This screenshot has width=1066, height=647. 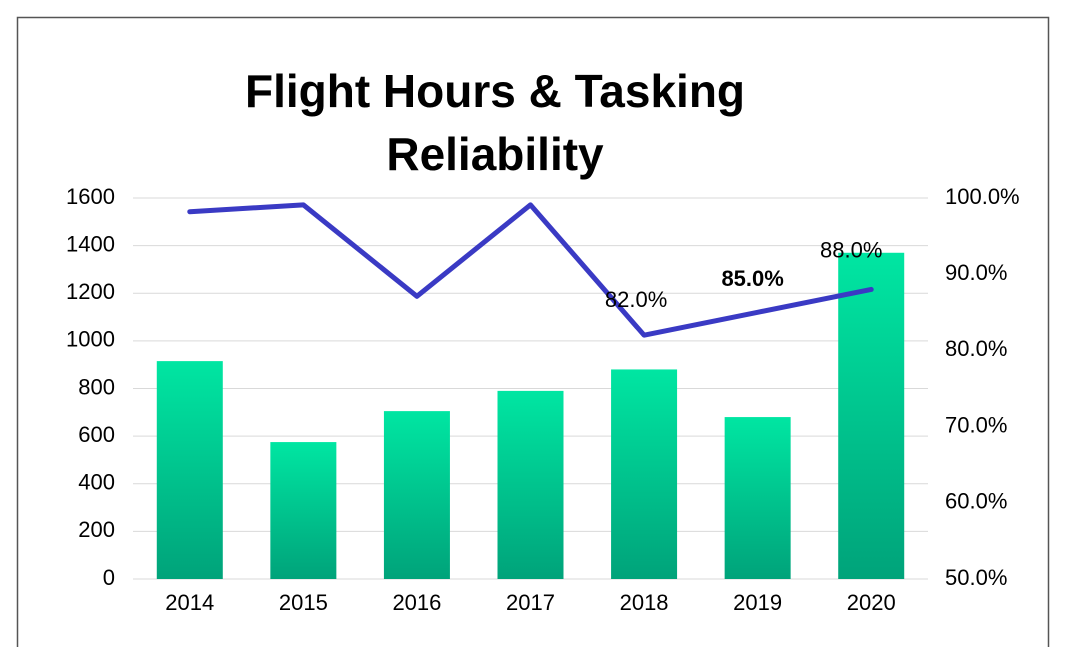 What do you see at coordinates (96, 386) in the screenshot?
I see `y-tick-label: 800` at bounding box center [96, 386].